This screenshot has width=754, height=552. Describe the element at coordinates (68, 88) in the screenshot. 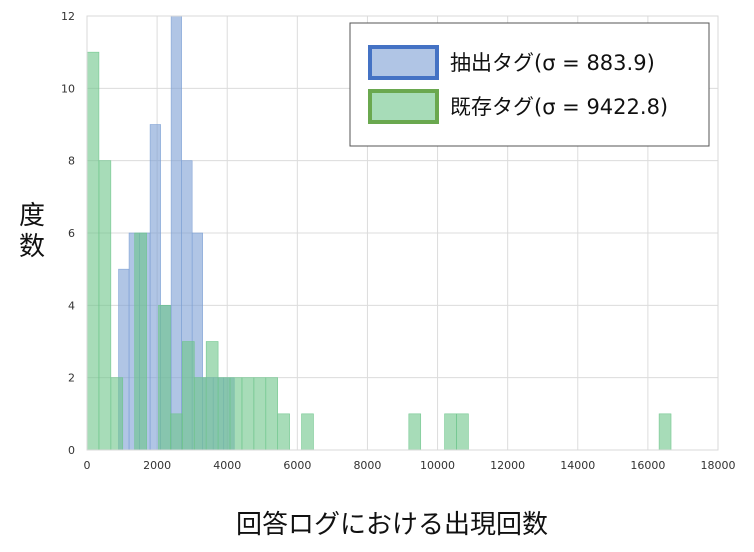

I see `y-tick-label: 10` at that location.